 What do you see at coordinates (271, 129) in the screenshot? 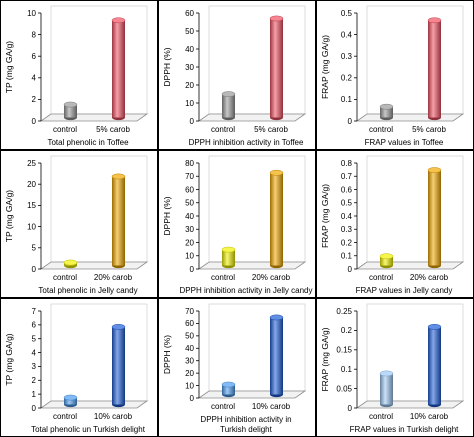
I see `x-tick-label: 5% carob` at bounding box center [271, 129].